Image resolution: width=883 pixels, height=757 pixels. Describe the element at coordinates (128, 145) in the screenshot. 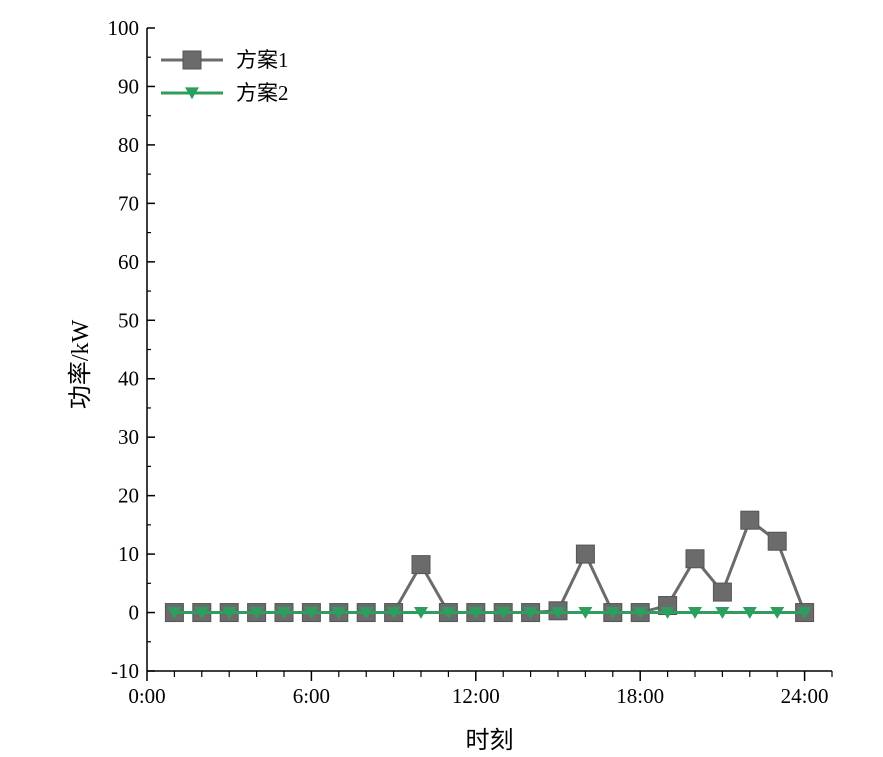

I see `y-tick-label: 80` at that location.